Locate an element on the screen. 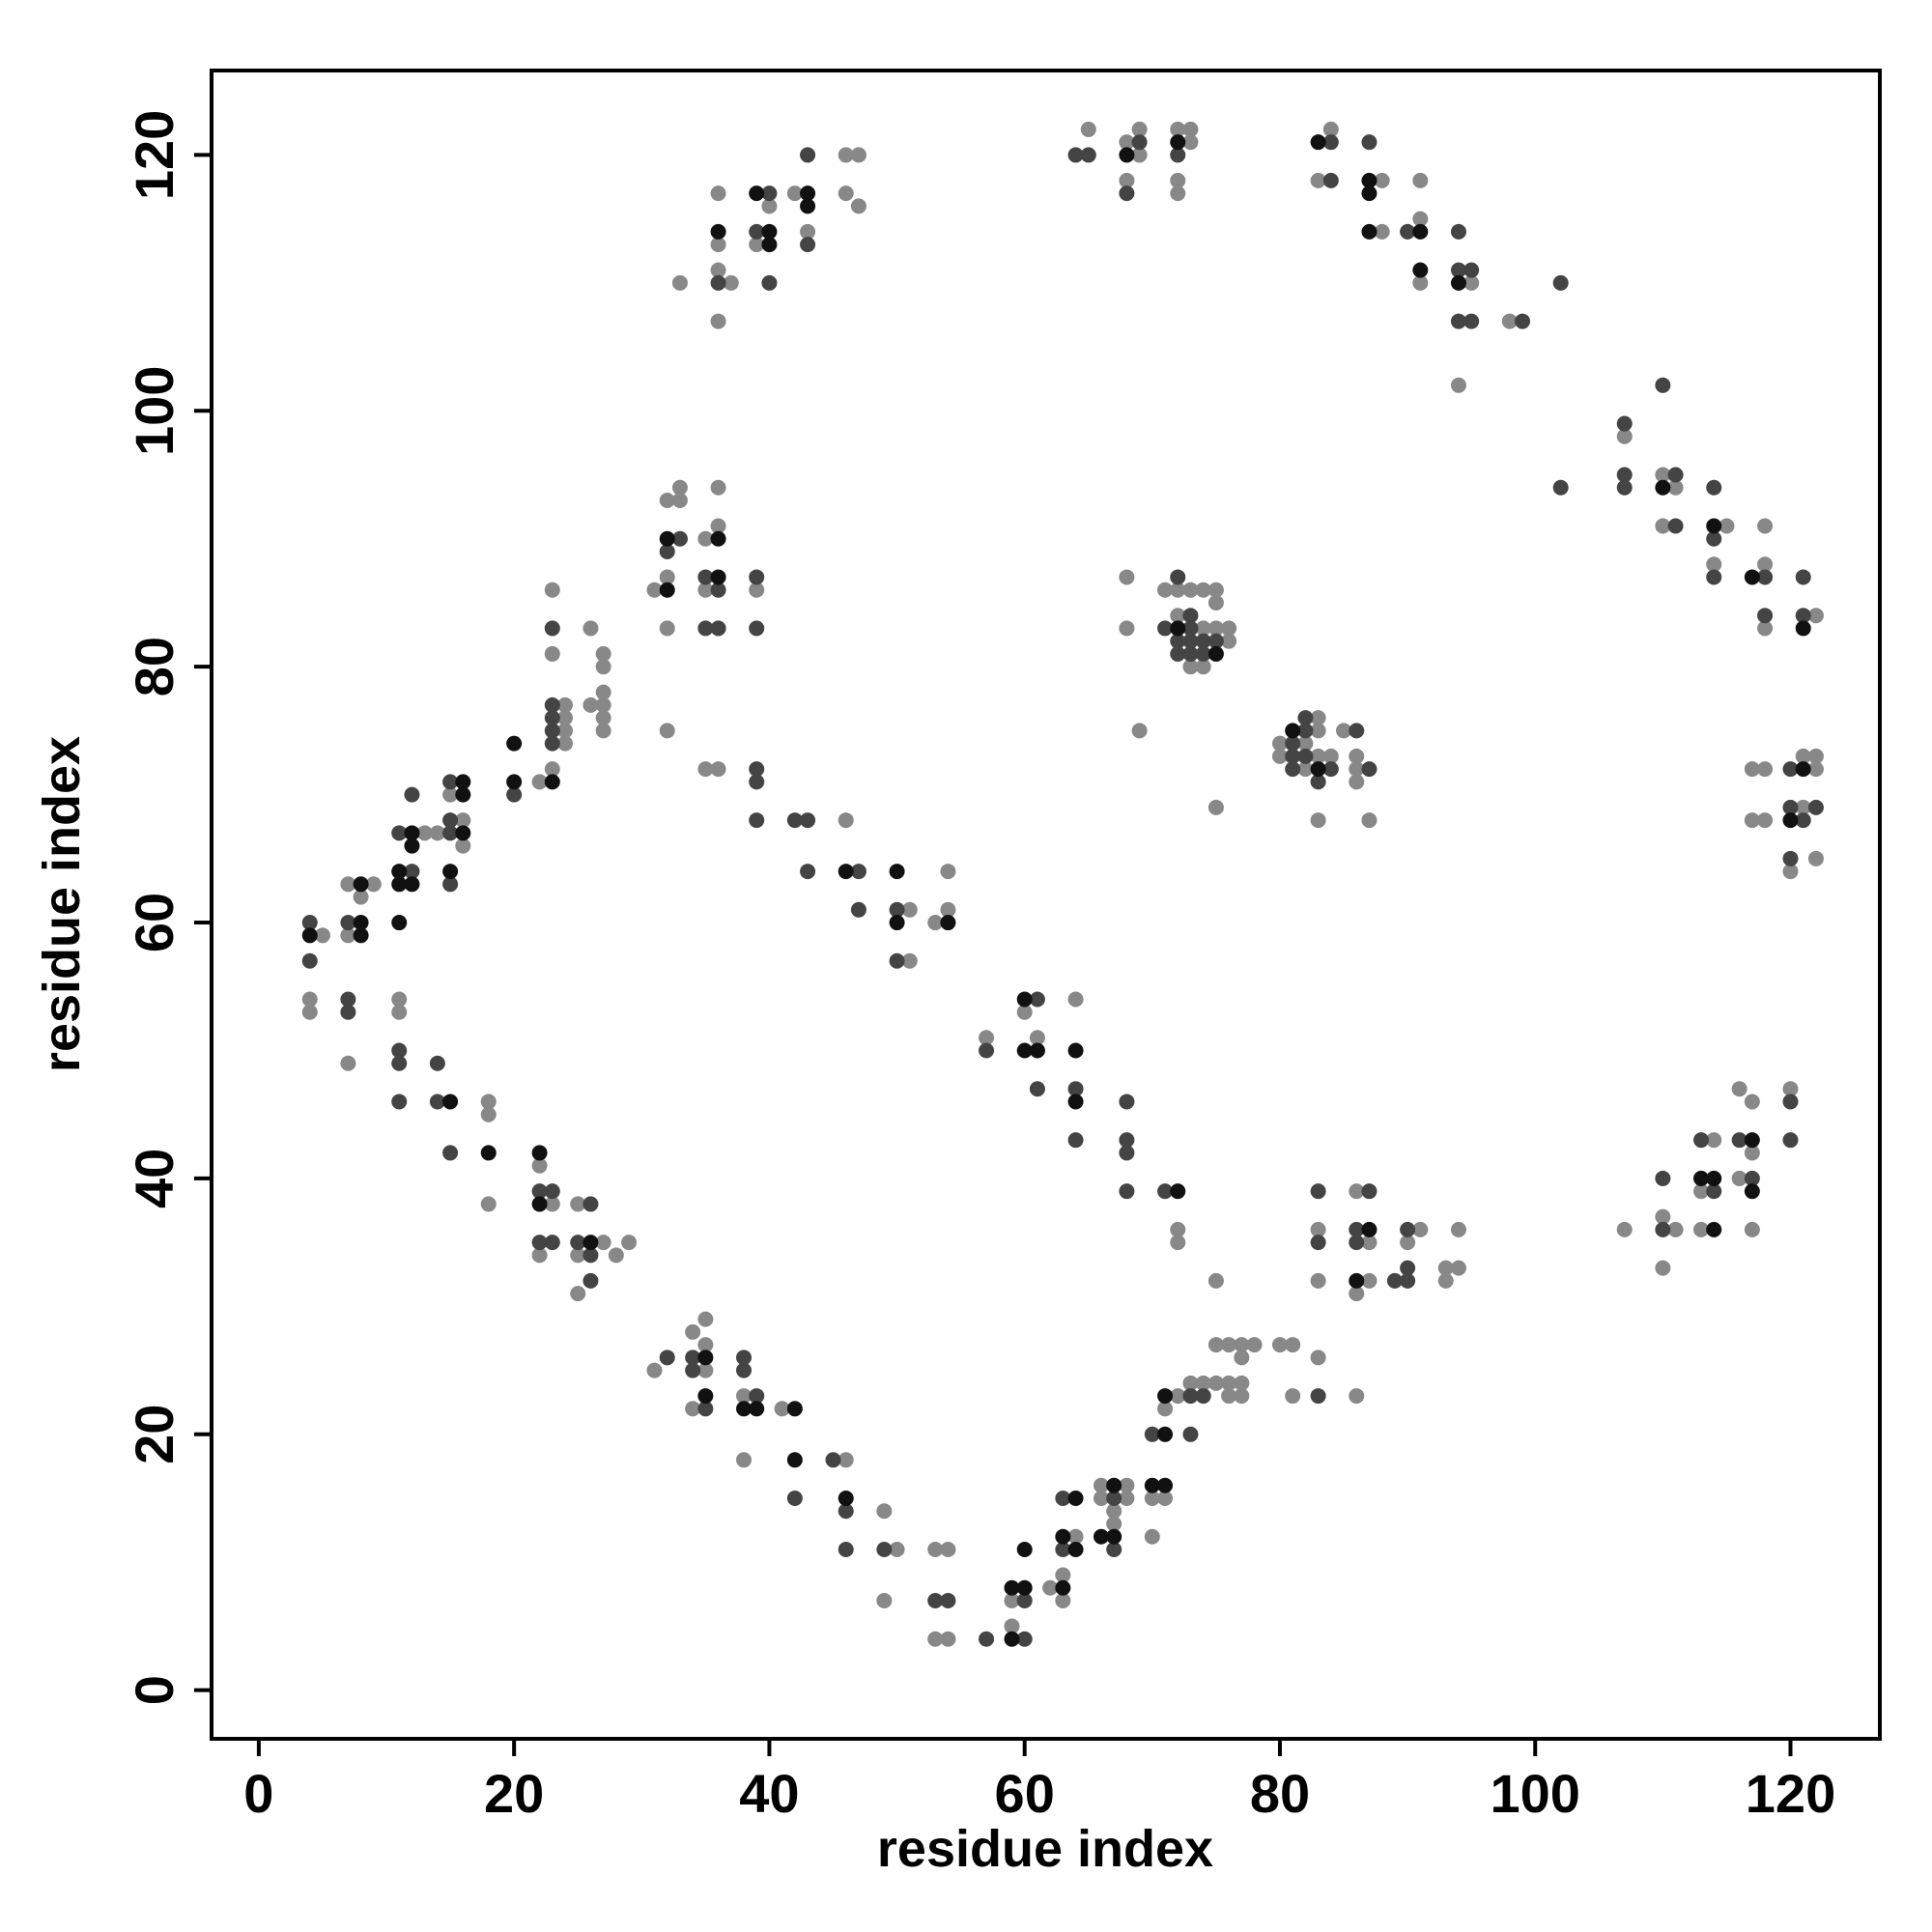  x-tick-label: 60 is located at coordinates (1025, 1793).